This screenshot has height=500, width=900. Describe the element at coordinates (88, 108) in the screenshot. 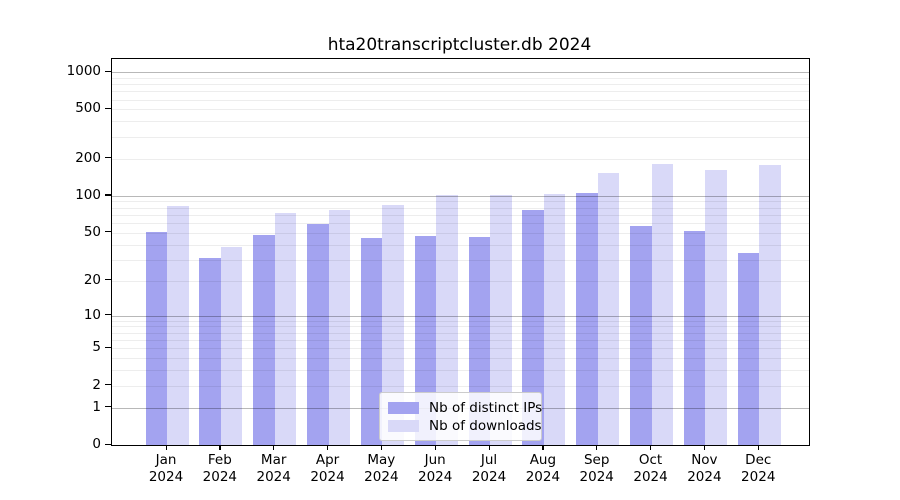

I see `y-axis-tick-label: 500` at that location.